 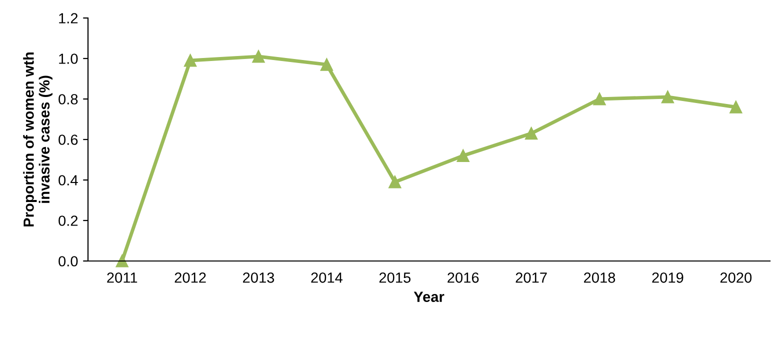 What do you see at coordinates (668, 277) in the screenshot?
I see `x-tick-label: 2019` at bounding box center [668, 277].